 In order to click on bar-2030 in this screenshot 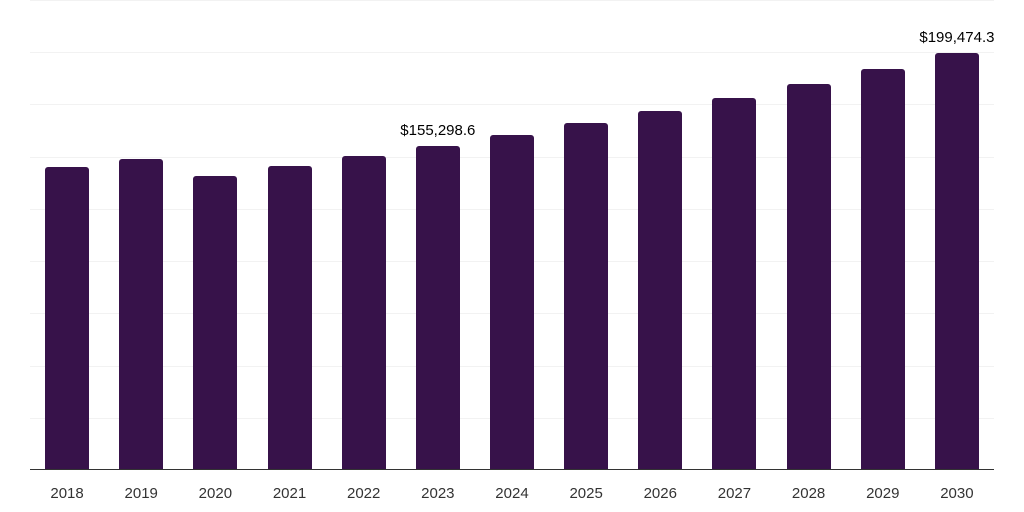, I will do `click(956, 261)`.